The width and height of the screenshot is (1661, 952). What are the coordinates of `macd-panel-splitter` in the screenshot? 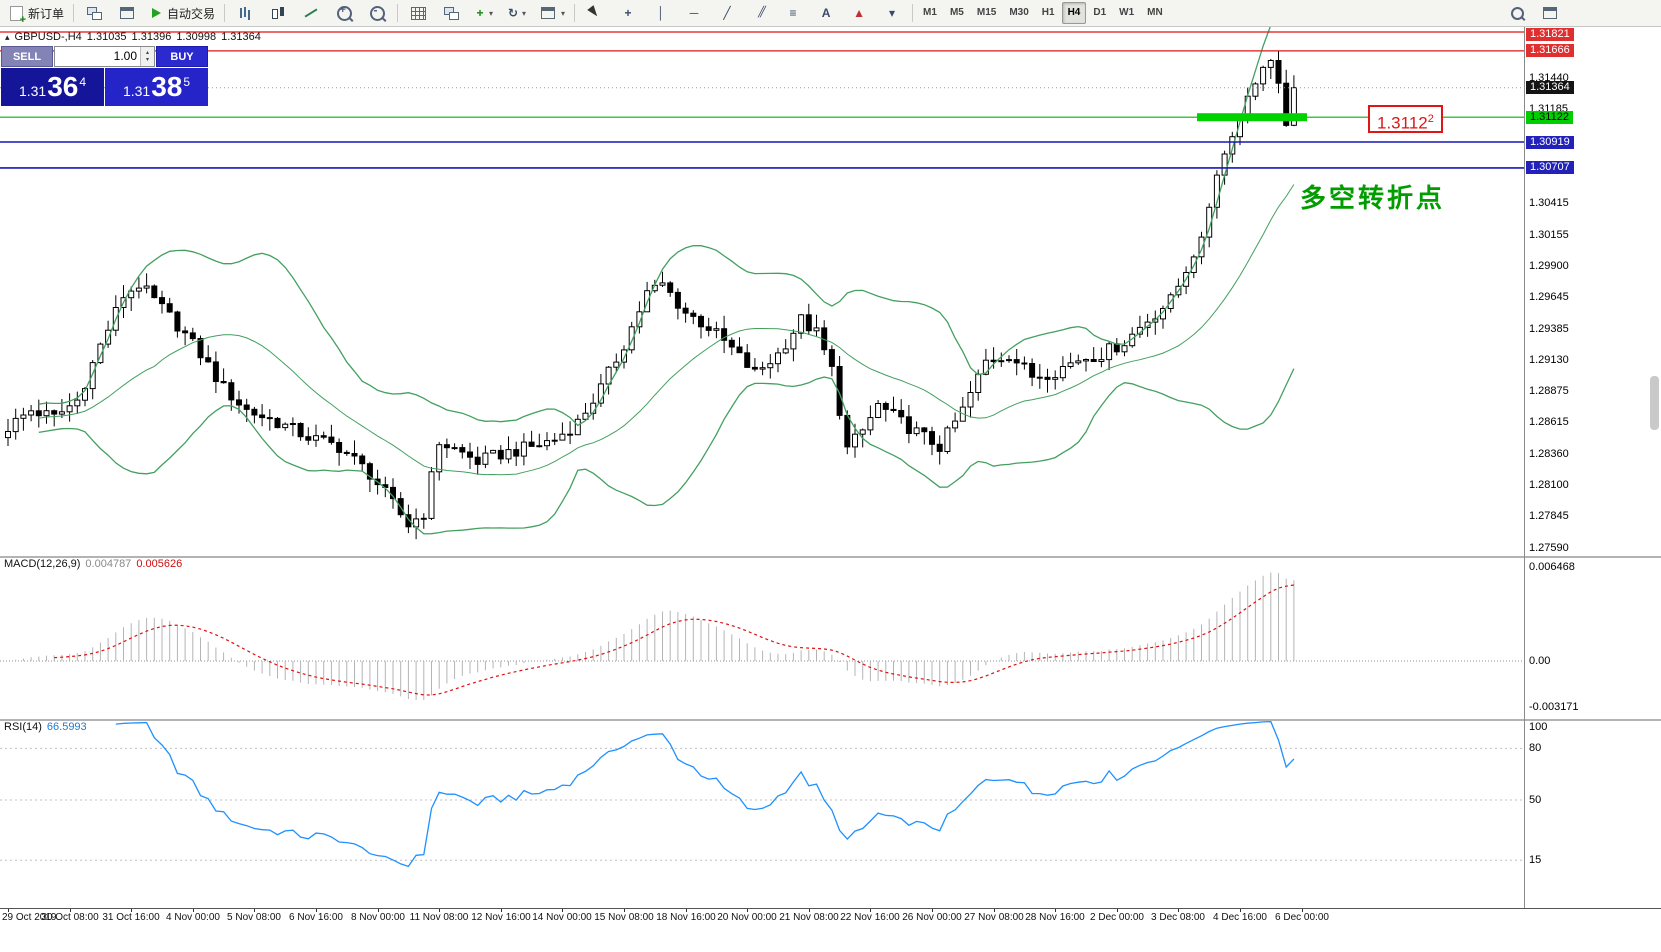 It's located at (830, 557).